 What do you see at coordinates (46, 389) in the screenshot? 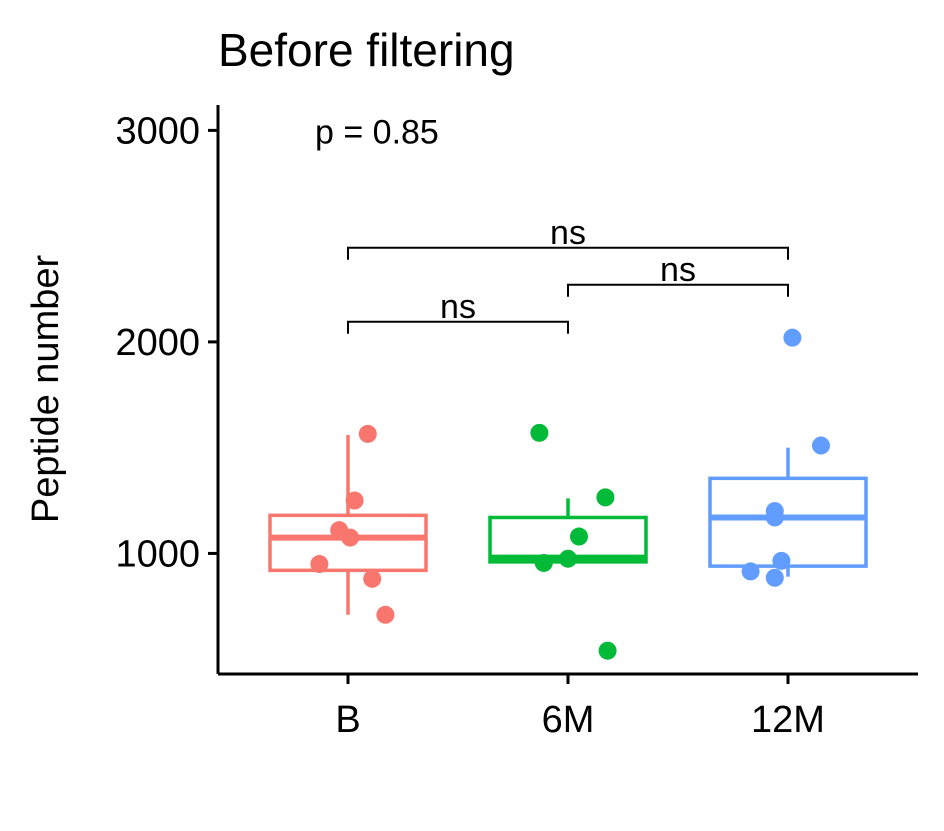
I see `y-axis-title: Peptide number` at bounding box center [46, 389].